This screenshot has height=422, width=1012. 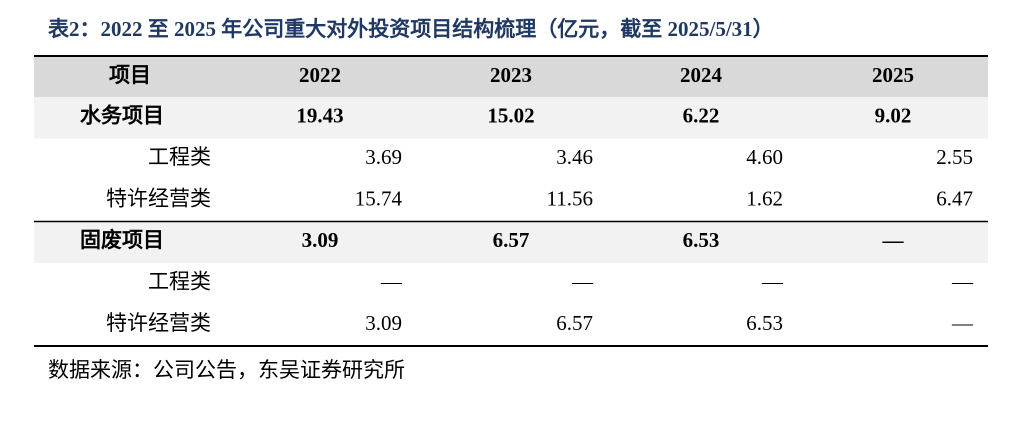 What do you see at coordinates (122, 116) in the screenshot?
I see `group-label: 水务项目` at bounding box center [122, 116].